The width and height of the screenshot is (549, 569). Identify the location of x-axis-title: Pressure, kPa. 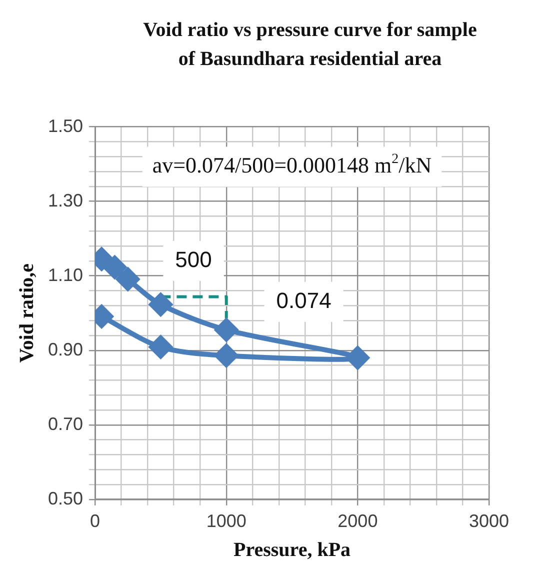
(292, 550).